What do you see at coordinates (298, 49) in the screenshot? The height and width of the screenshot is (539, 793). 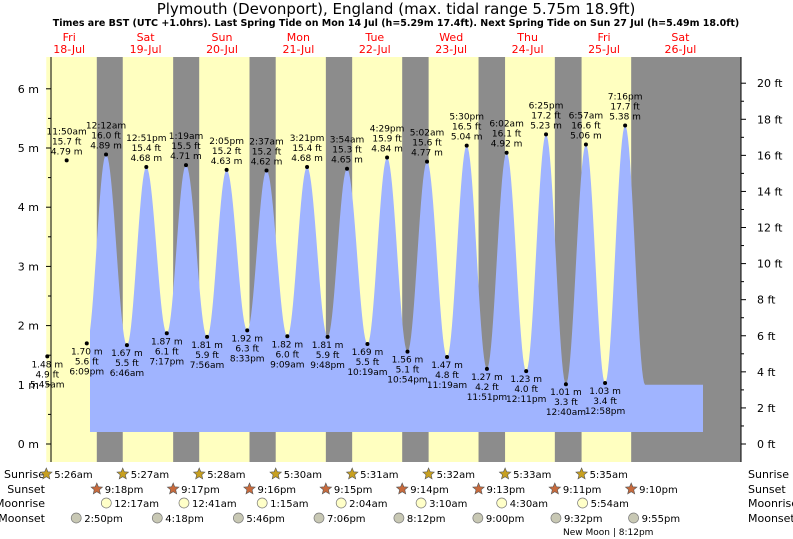 I see `day-date-label: 21-Jul` at bounding box center [298, 49].